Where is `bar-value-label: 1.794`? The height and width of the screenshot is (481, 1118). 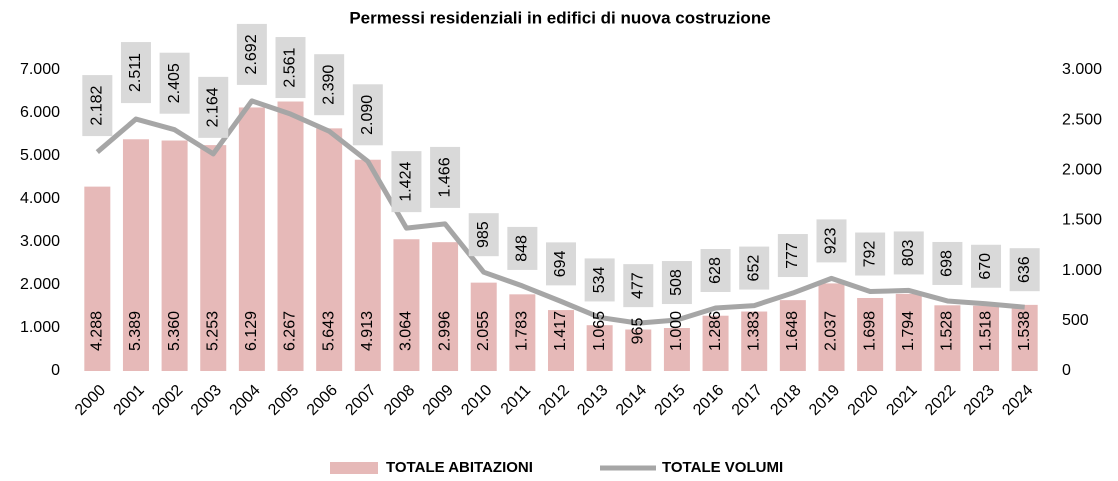 bar-value-label: 1.794 is located at coordinates (908, 331).